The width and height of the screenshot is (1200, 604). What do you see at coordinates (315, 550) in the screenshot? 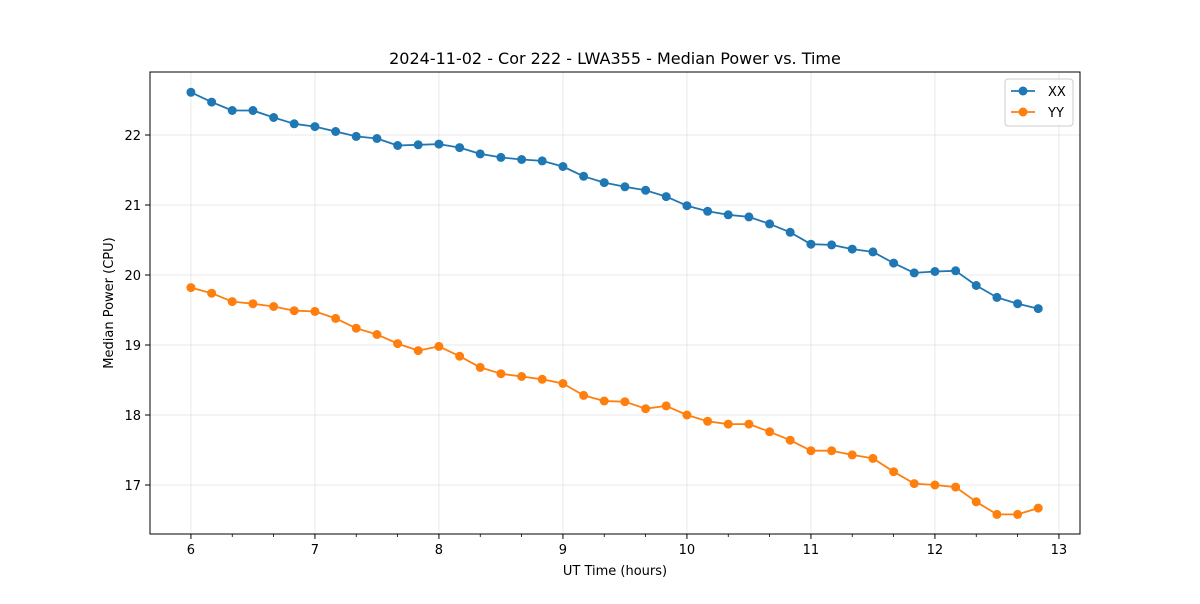
I see `x-tick-label: 7` at bounding box center [315, 550].